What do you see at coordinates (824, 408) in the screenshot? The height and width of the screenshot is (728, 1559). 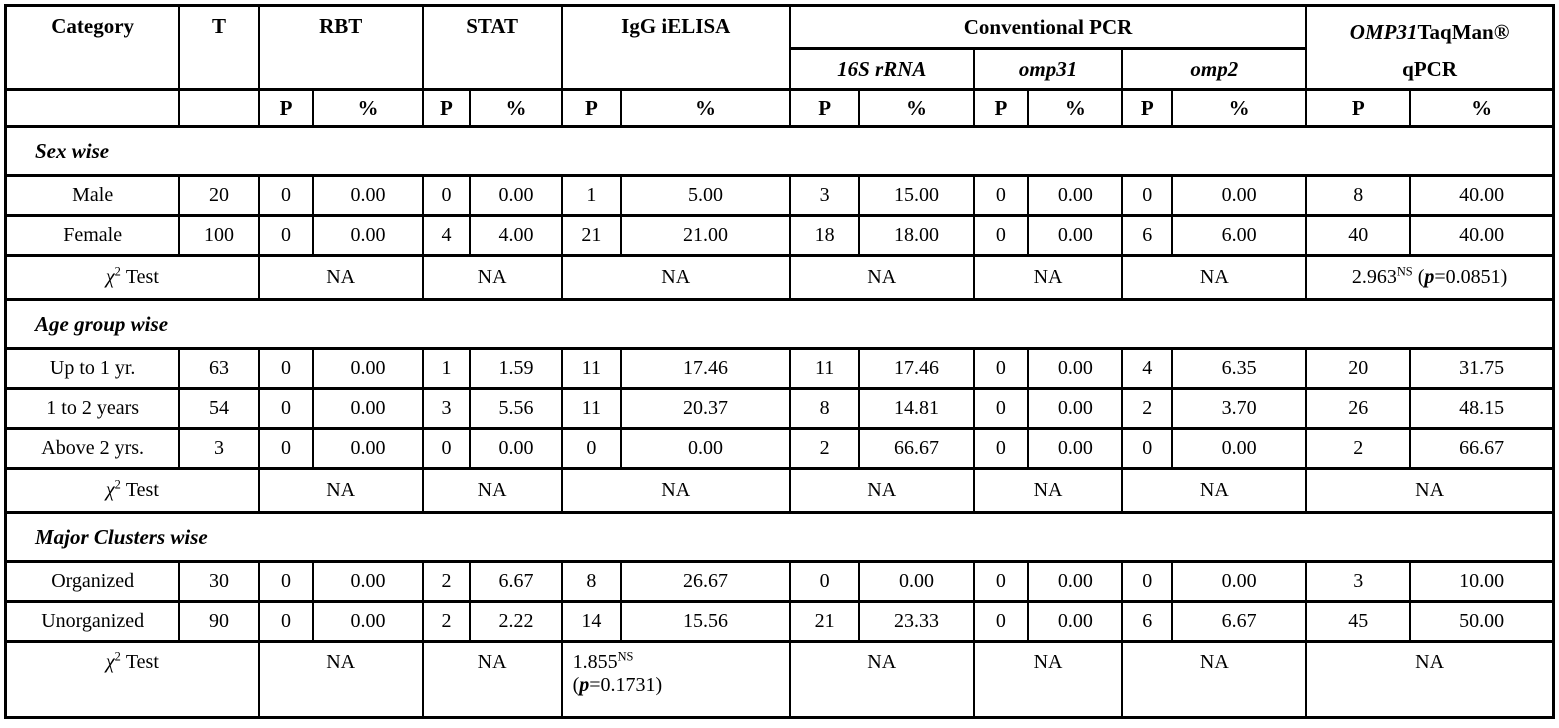 I see `data-cell: 8` at bounding box center [824, 408].